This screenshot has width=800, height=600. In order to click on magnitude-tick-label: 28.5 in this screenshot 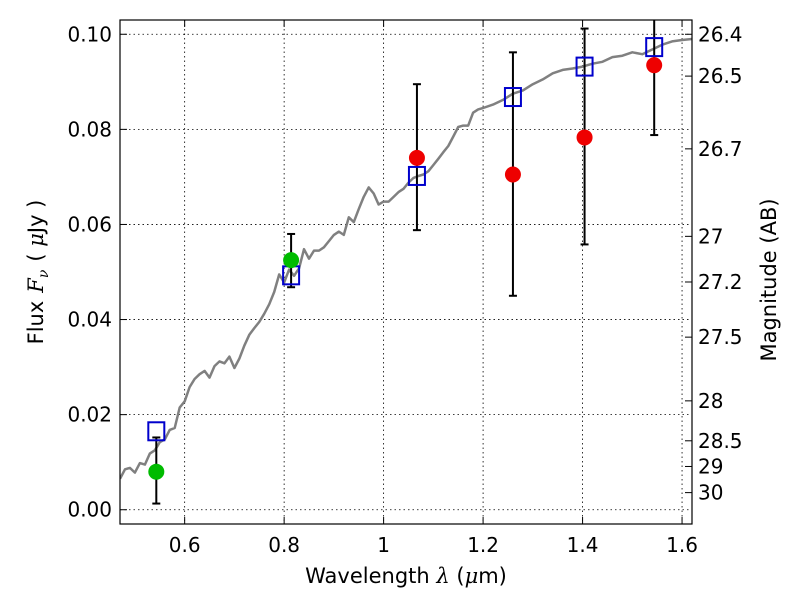, I will do `click(720, 441)`.